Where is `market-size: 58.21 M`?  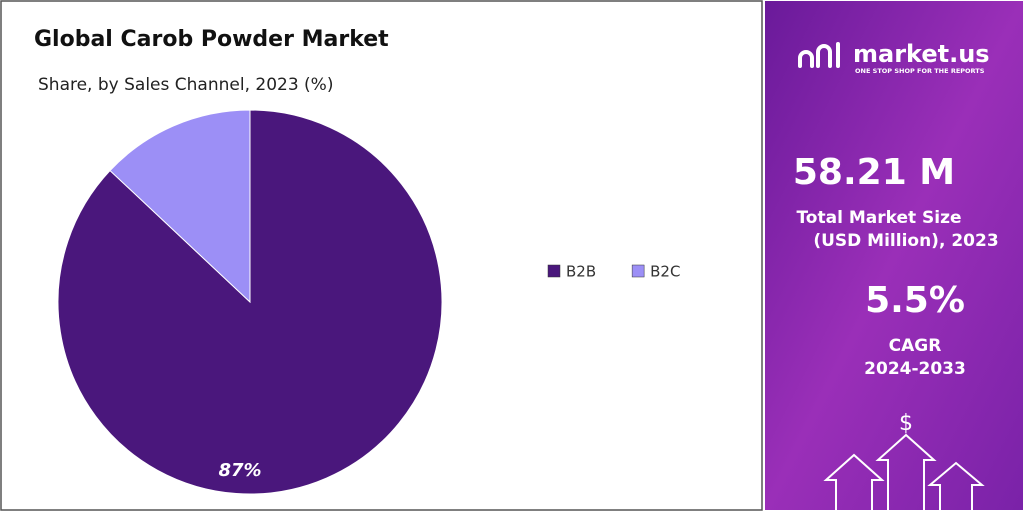 market-size: 58.21 M is located at coordinates (874, 172).